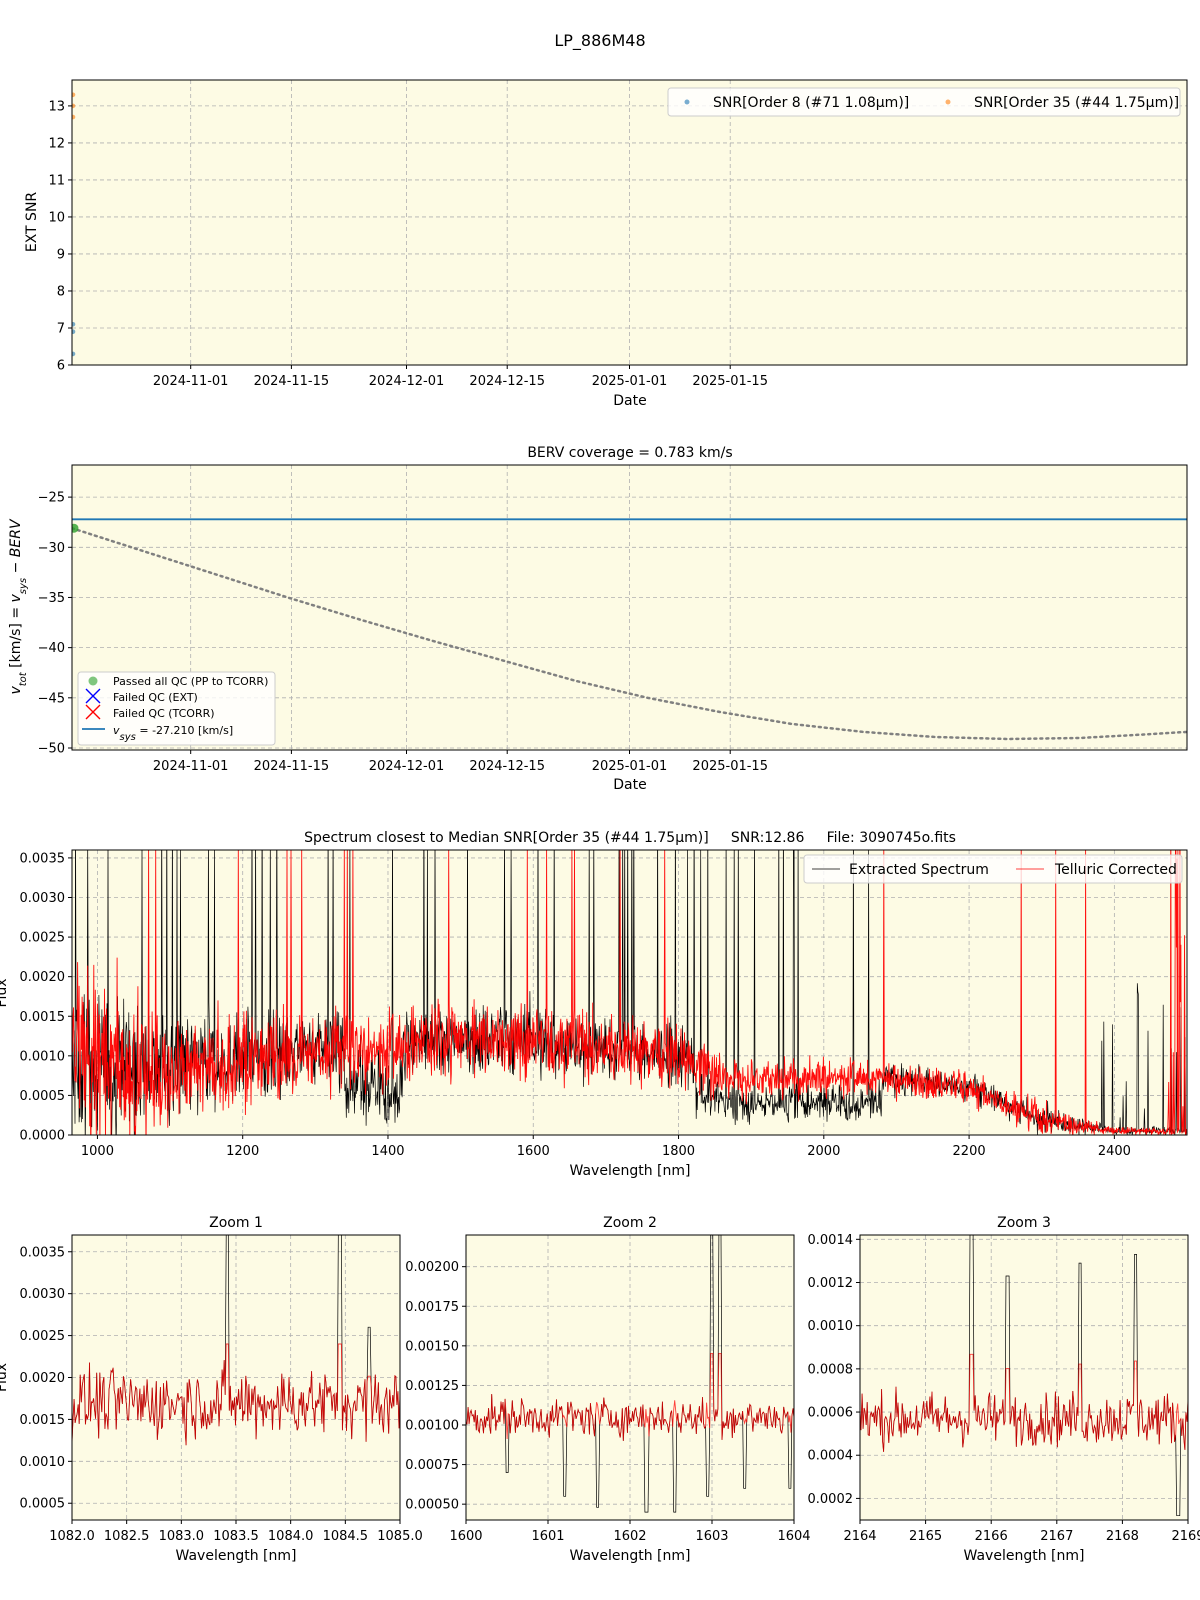 The height and width of the screenshot is (1600, 1200). I want to click on zoom2-xtick-label: 1602, so click(629, 1536).